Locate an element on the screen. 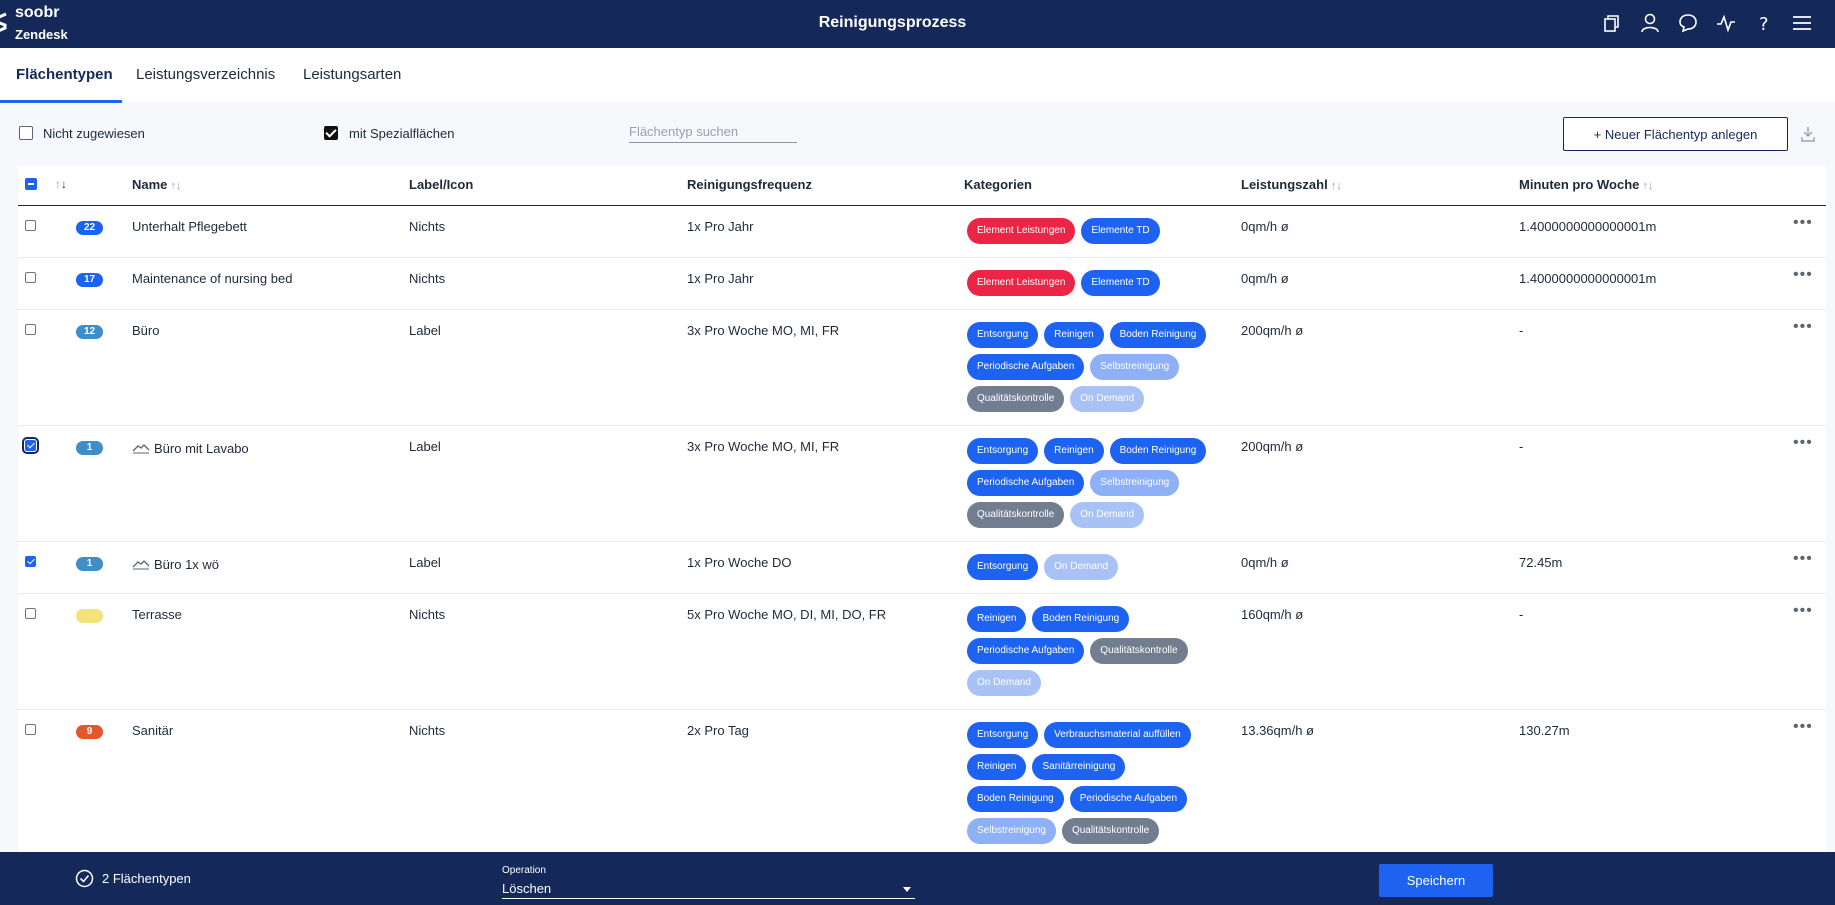 The image size is (1835, 905). column-label-icon: Label/Icon is located at coordinates (441, 184).